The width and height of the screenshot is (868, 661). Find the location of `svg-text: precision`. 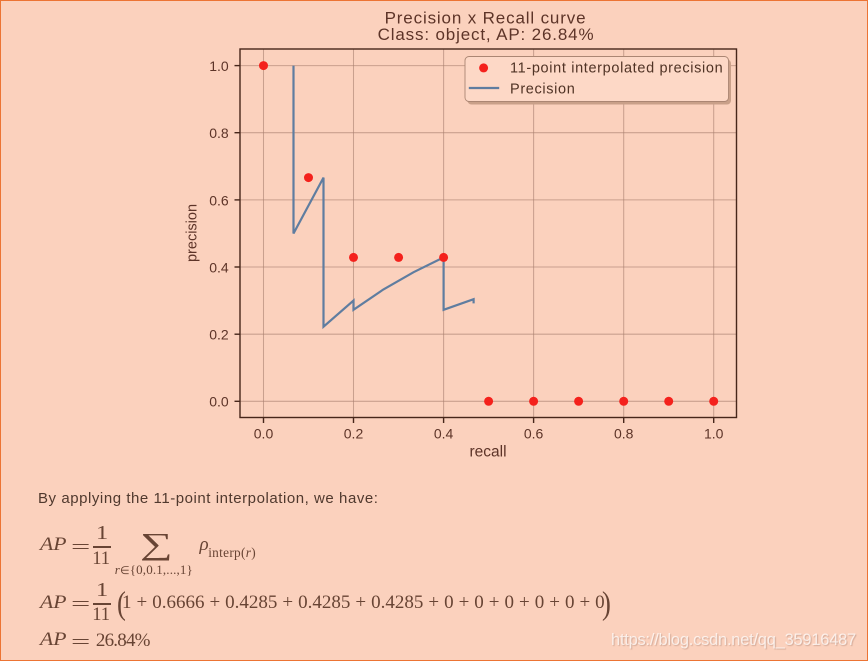

svg-text: precision is located at coordinates (192, 232).